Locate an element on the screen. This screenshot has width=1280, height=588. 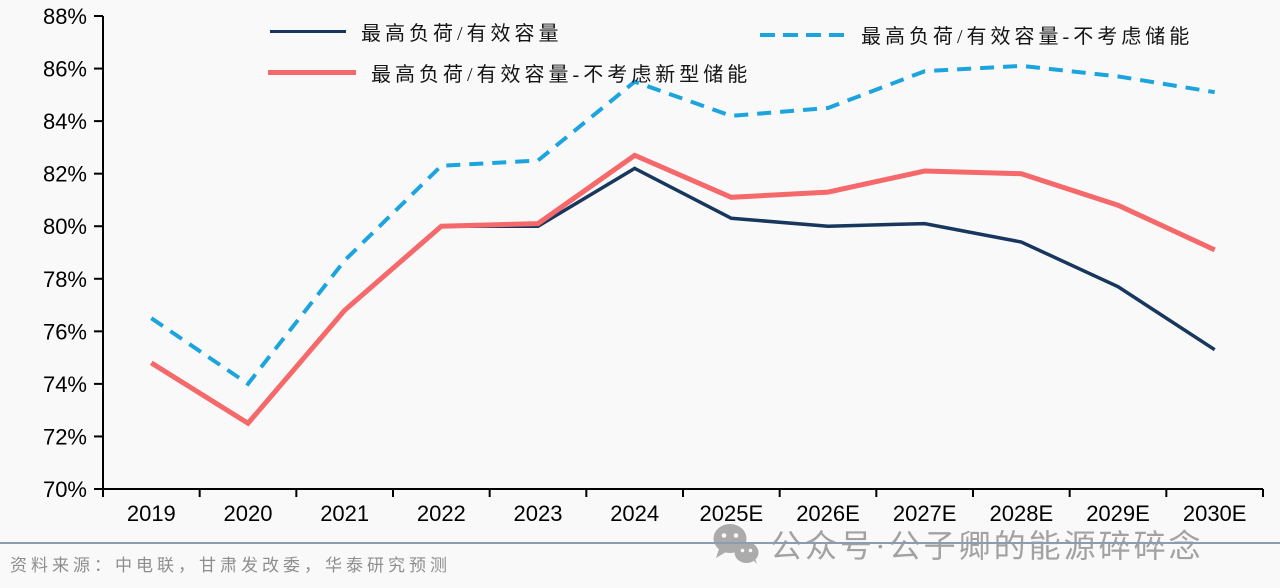
x-tick-label: 2020 is located at coordinates (248, 513).